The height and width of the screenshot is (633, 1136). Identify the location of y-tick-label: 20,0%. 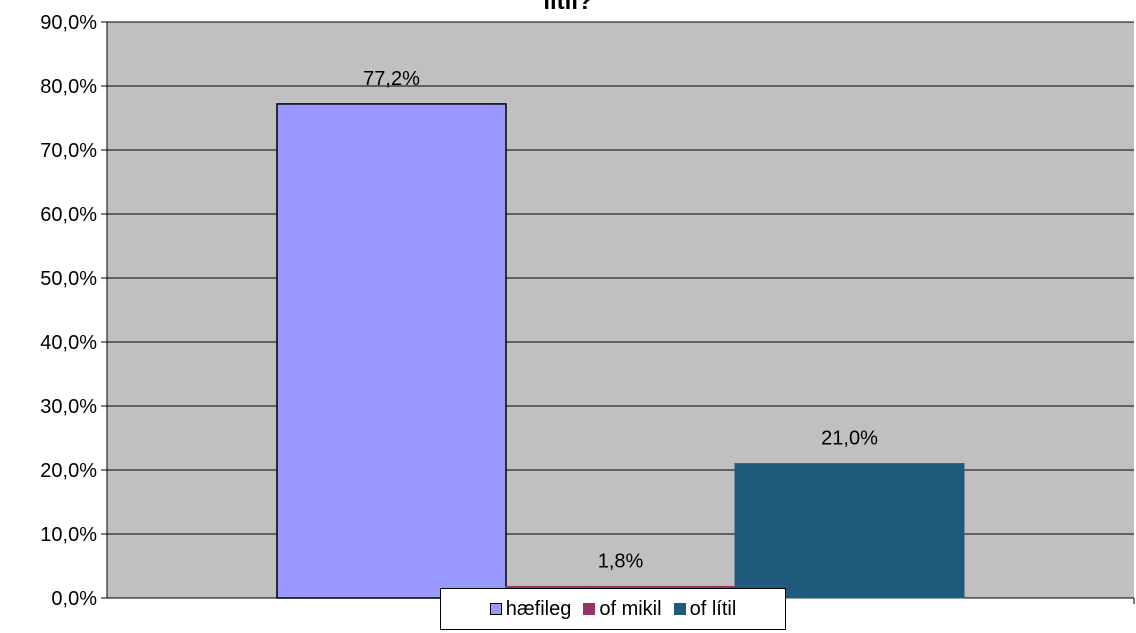
(68, 471).